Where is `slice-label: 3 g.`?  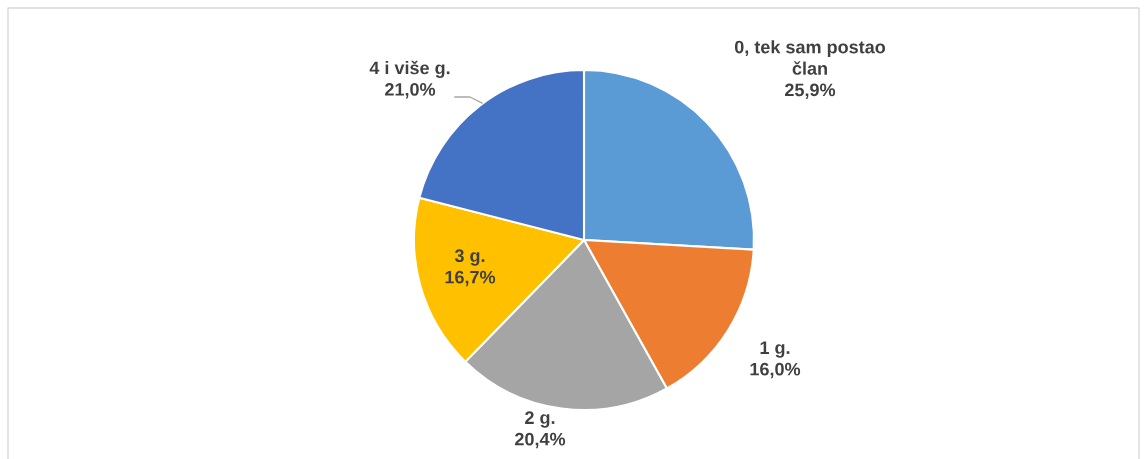 slice-label: 3 g. is located at coordinates (469, 257).